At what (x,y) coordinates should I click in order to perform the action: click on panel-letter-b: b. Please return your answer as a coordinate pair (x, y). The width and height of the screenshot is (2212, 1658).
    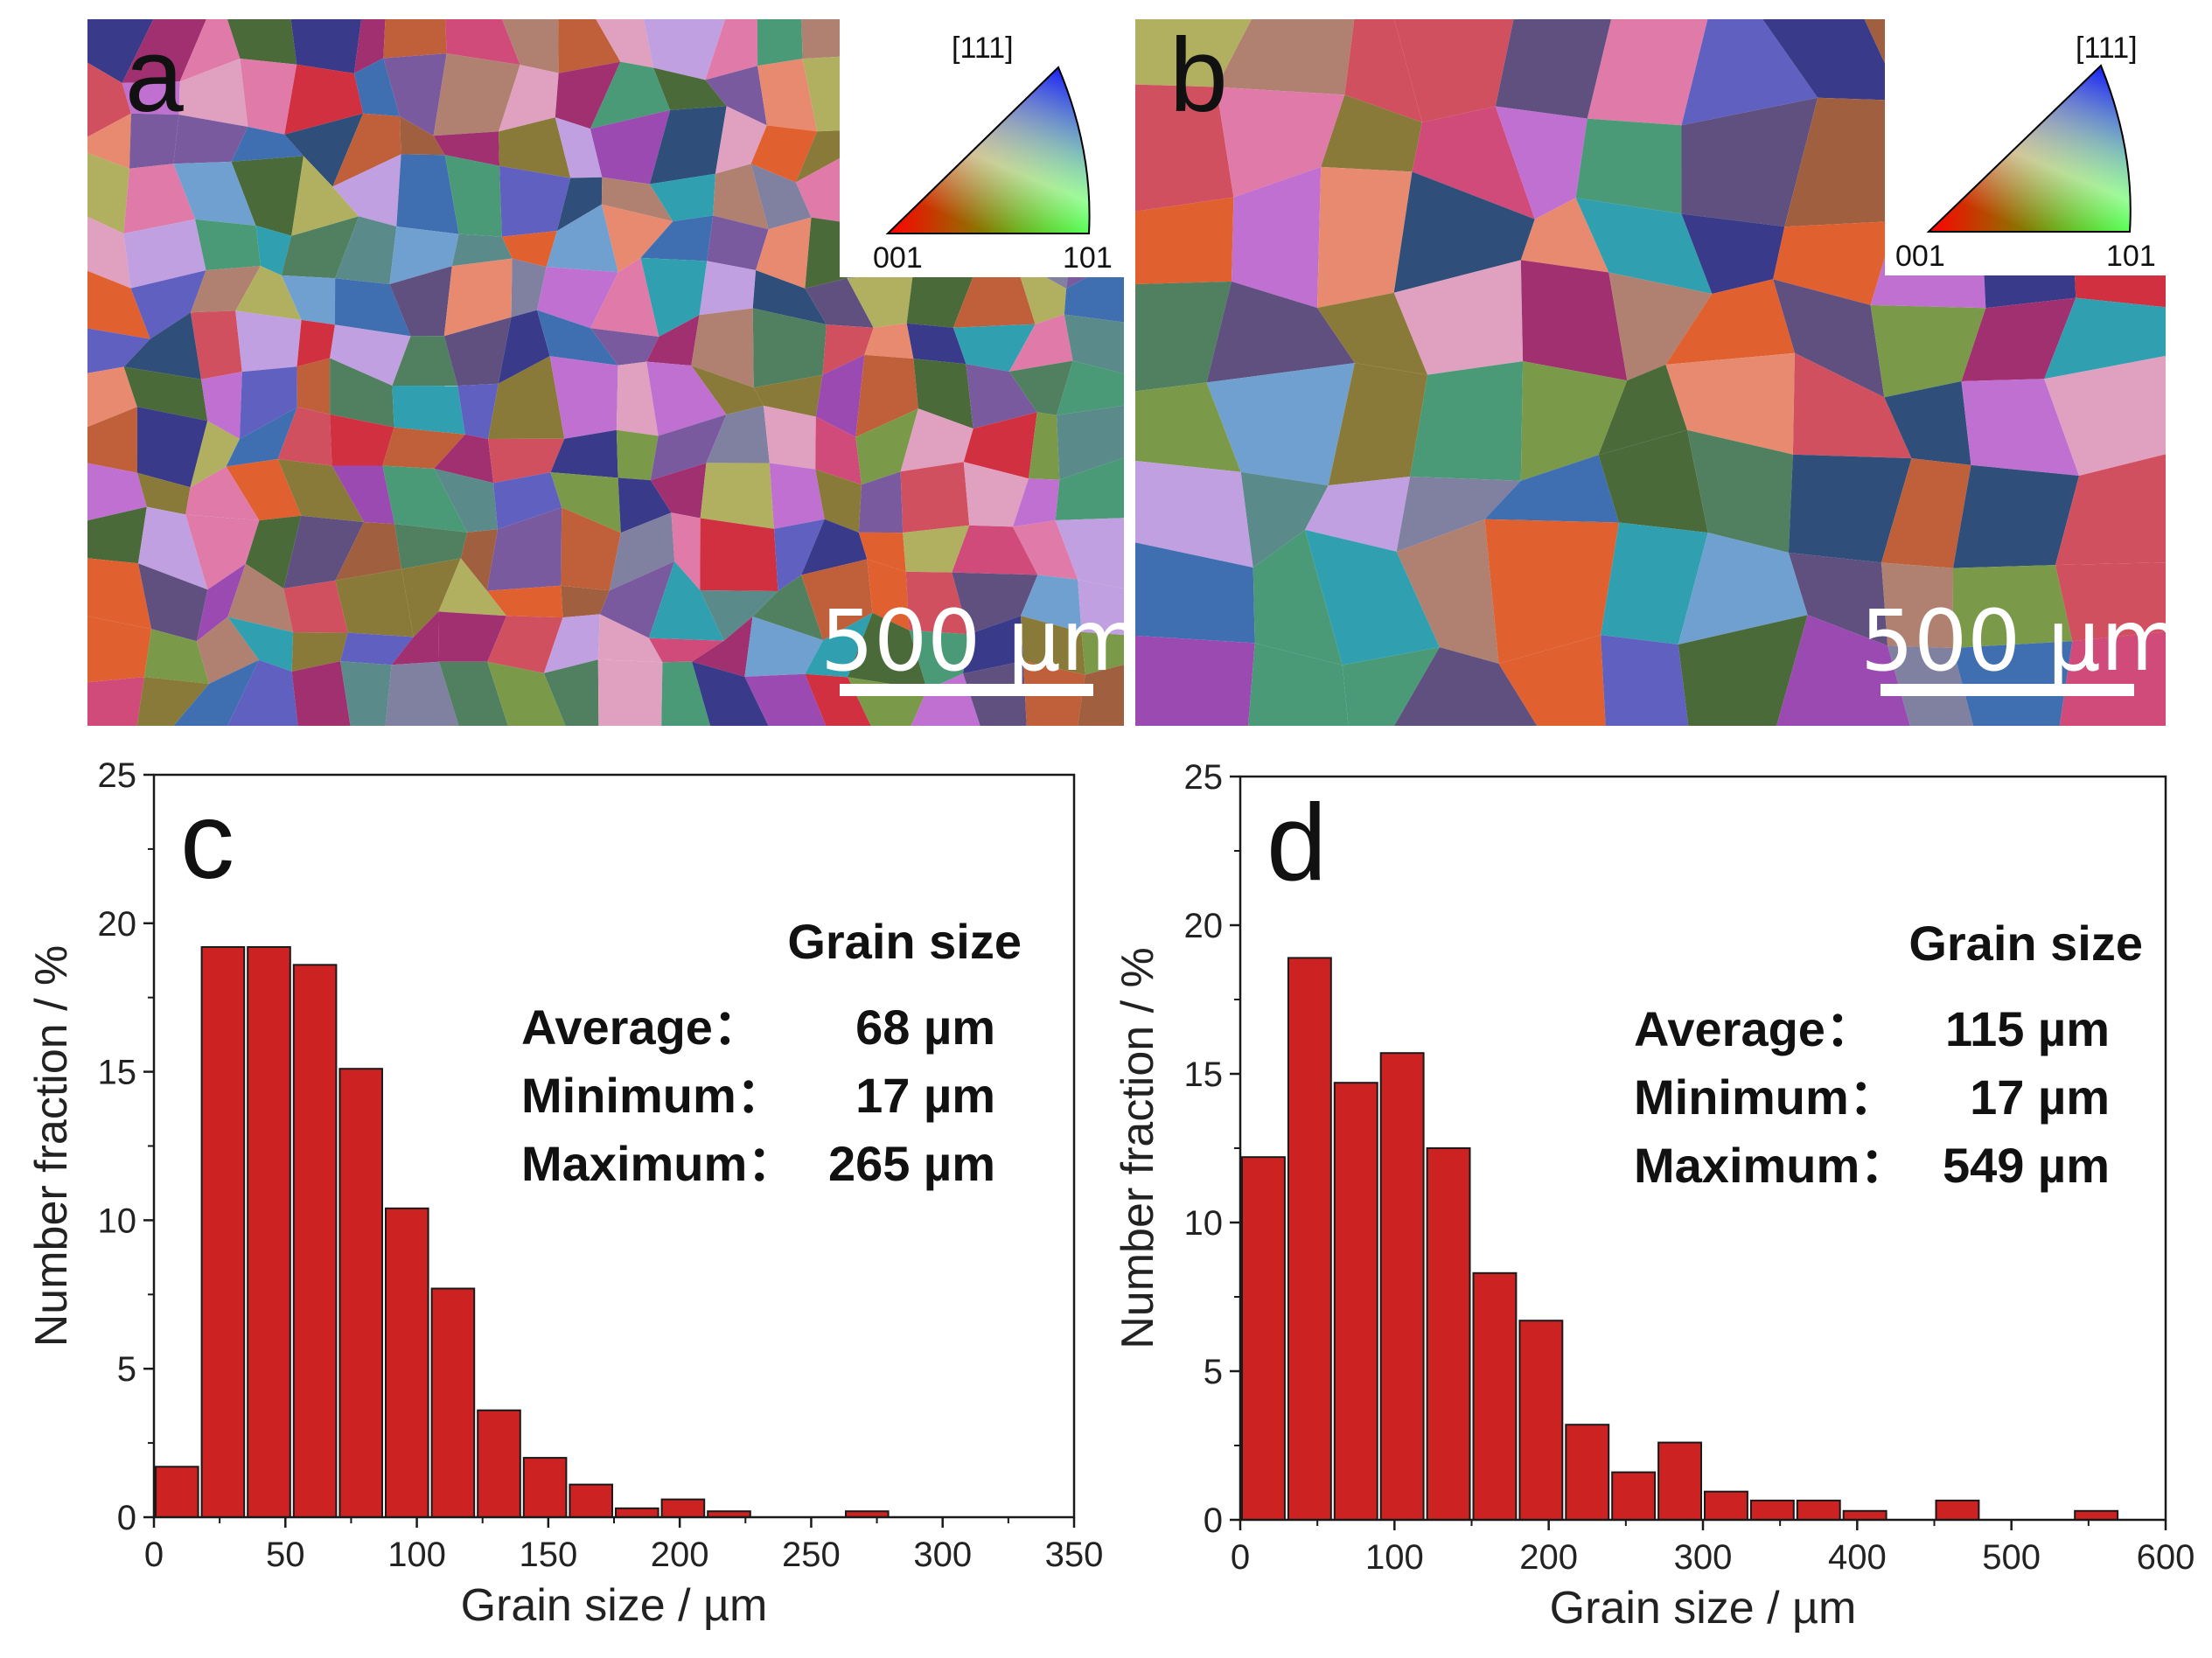
    Looking at the image, I should click on (1198, 76).